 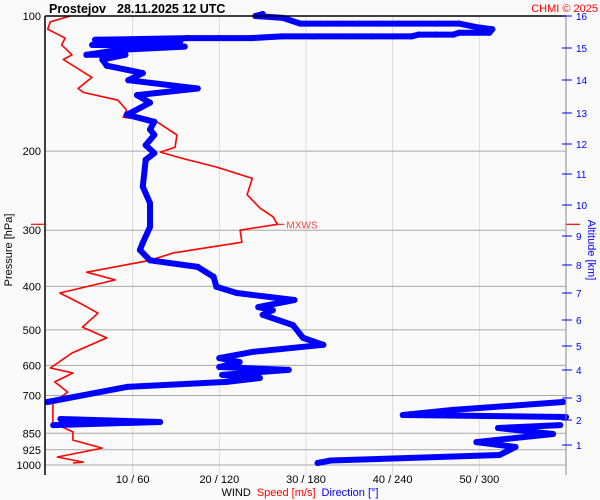 What do you see at coordinates (582, 114) in the screenshot?
I see `altitude-tick-label: 13` at bounding box center [582, 114].